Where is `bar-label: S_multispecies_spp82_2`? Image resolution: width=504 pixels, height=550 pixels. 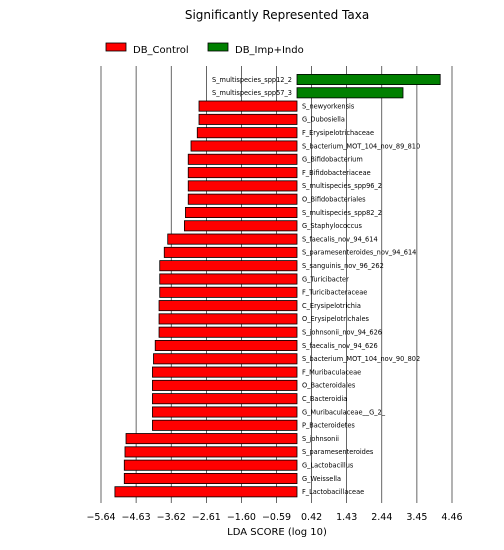 bar-label: S_multispecies_spp82_2 is located at coordinates (342, 213).